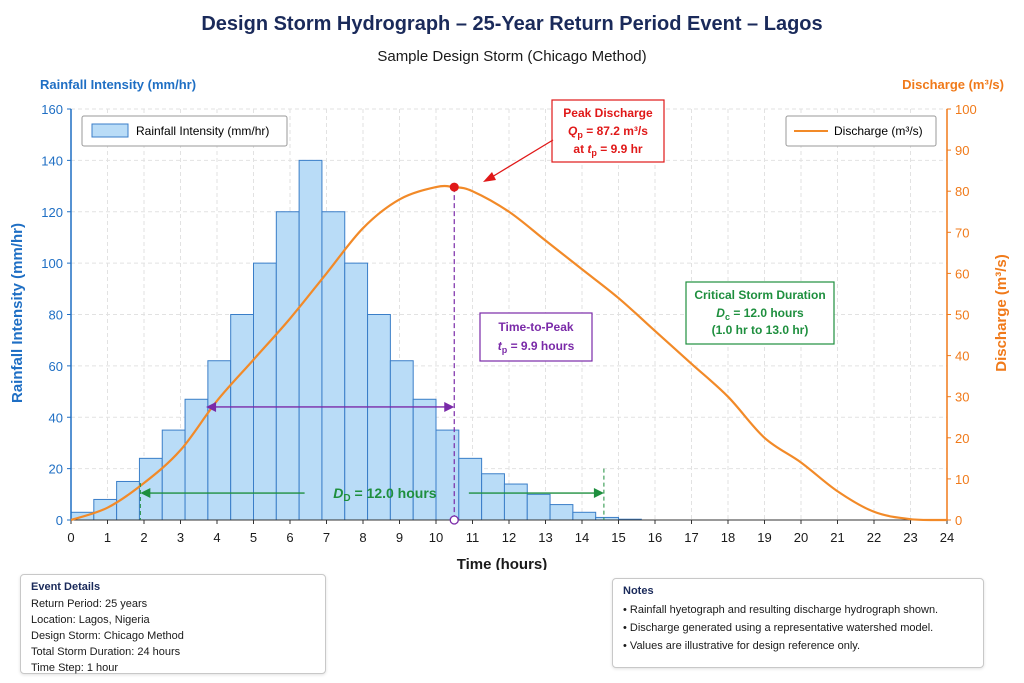 The width and height of the screenshot is (1024, 683). What do you see at coordinates (52, 212) in the screenshot?
I see `left-tick-label: 120` at bounding box center [52, 212].